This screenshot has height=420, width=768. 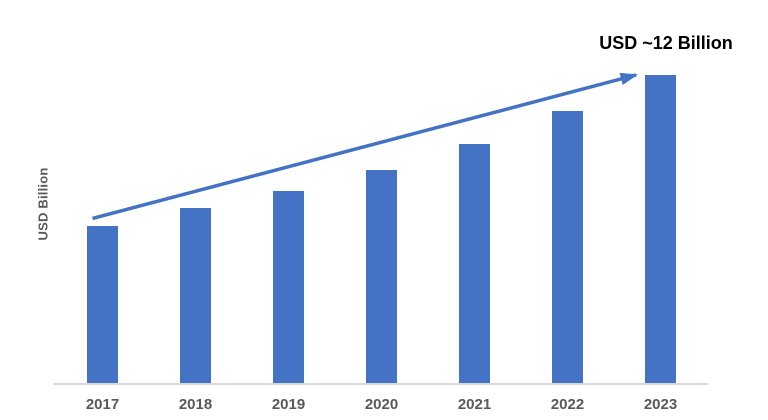 I want to click on y-axis-label: USD Billion, so click(x=43, y=204).